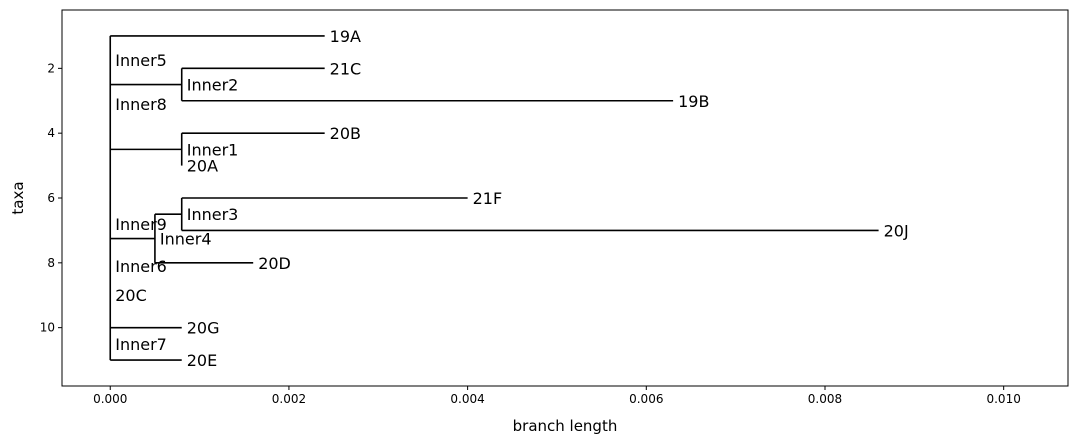 The image size is (1078, 444). Describe the element at coordinates (141, 266) in the screenshot. I see `node-label: Inner6` at that location.